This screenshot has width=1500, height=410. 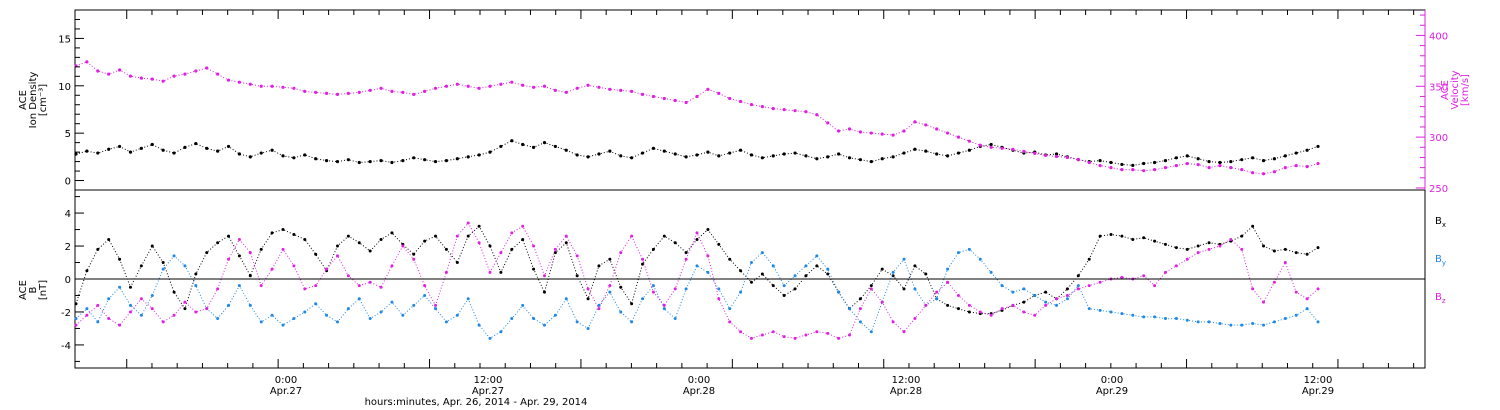 I want to click on y-axis-title-b-line: B, so click(x=33, y=289).